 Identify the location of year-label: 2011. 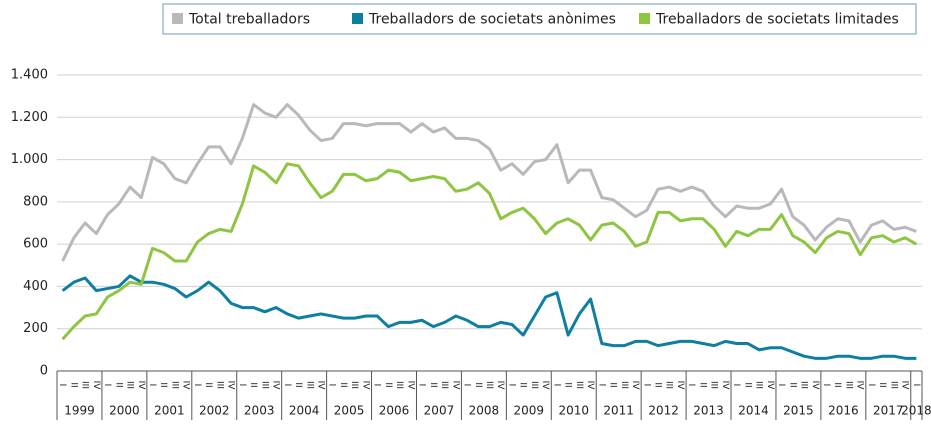
(618, 411).